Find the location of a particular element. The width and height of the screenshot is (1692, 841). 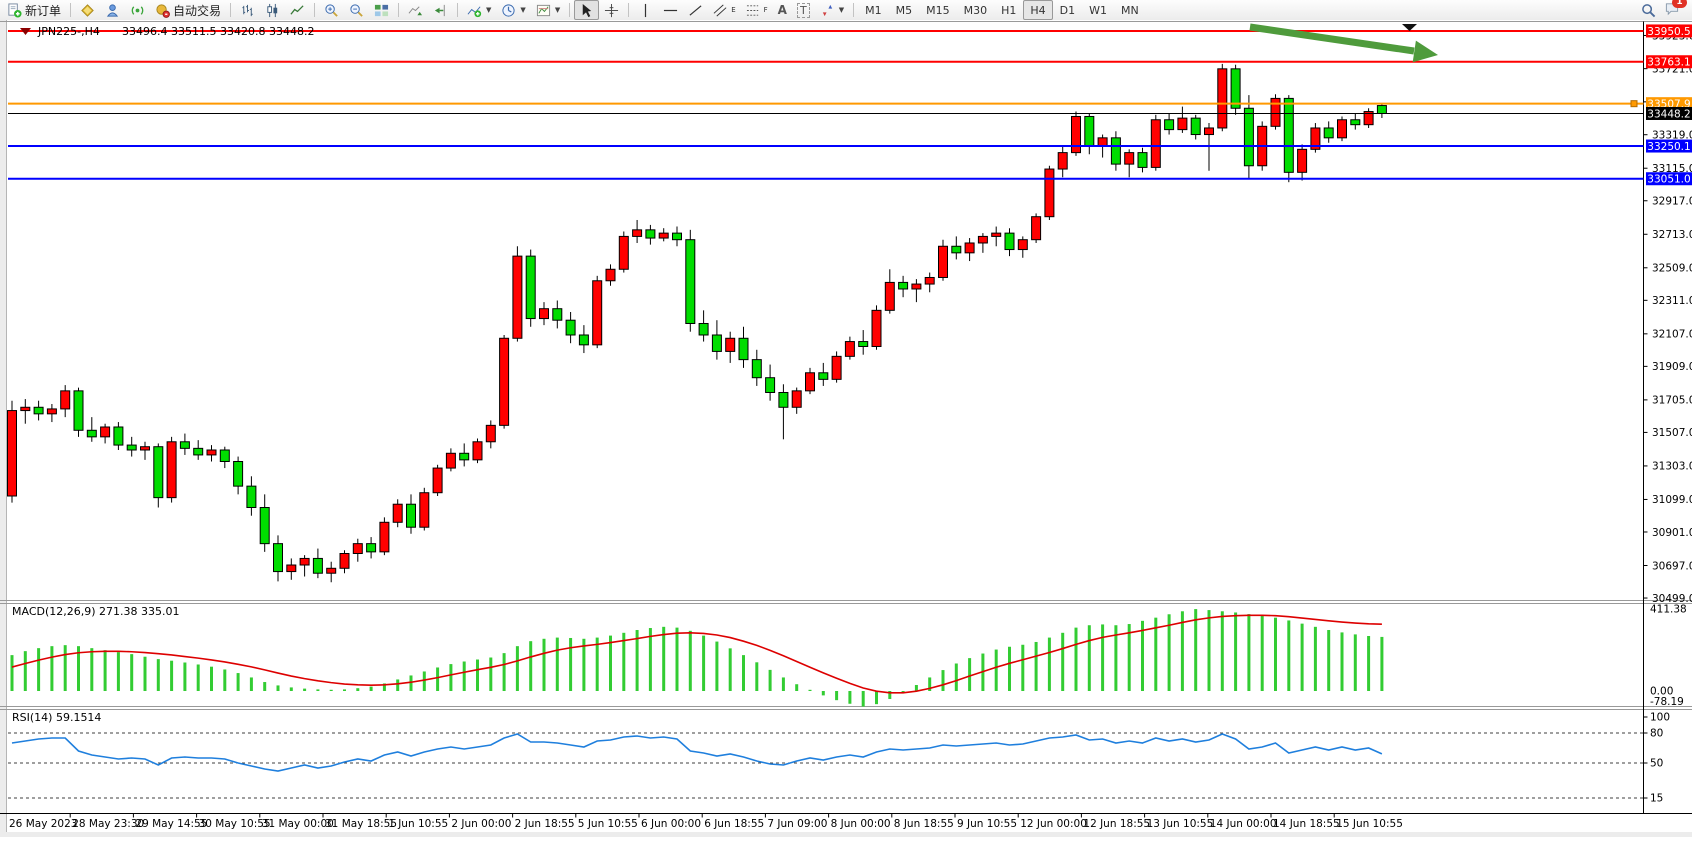

timeframe-button-W1: W1 is located at coordinates (1098, 10).